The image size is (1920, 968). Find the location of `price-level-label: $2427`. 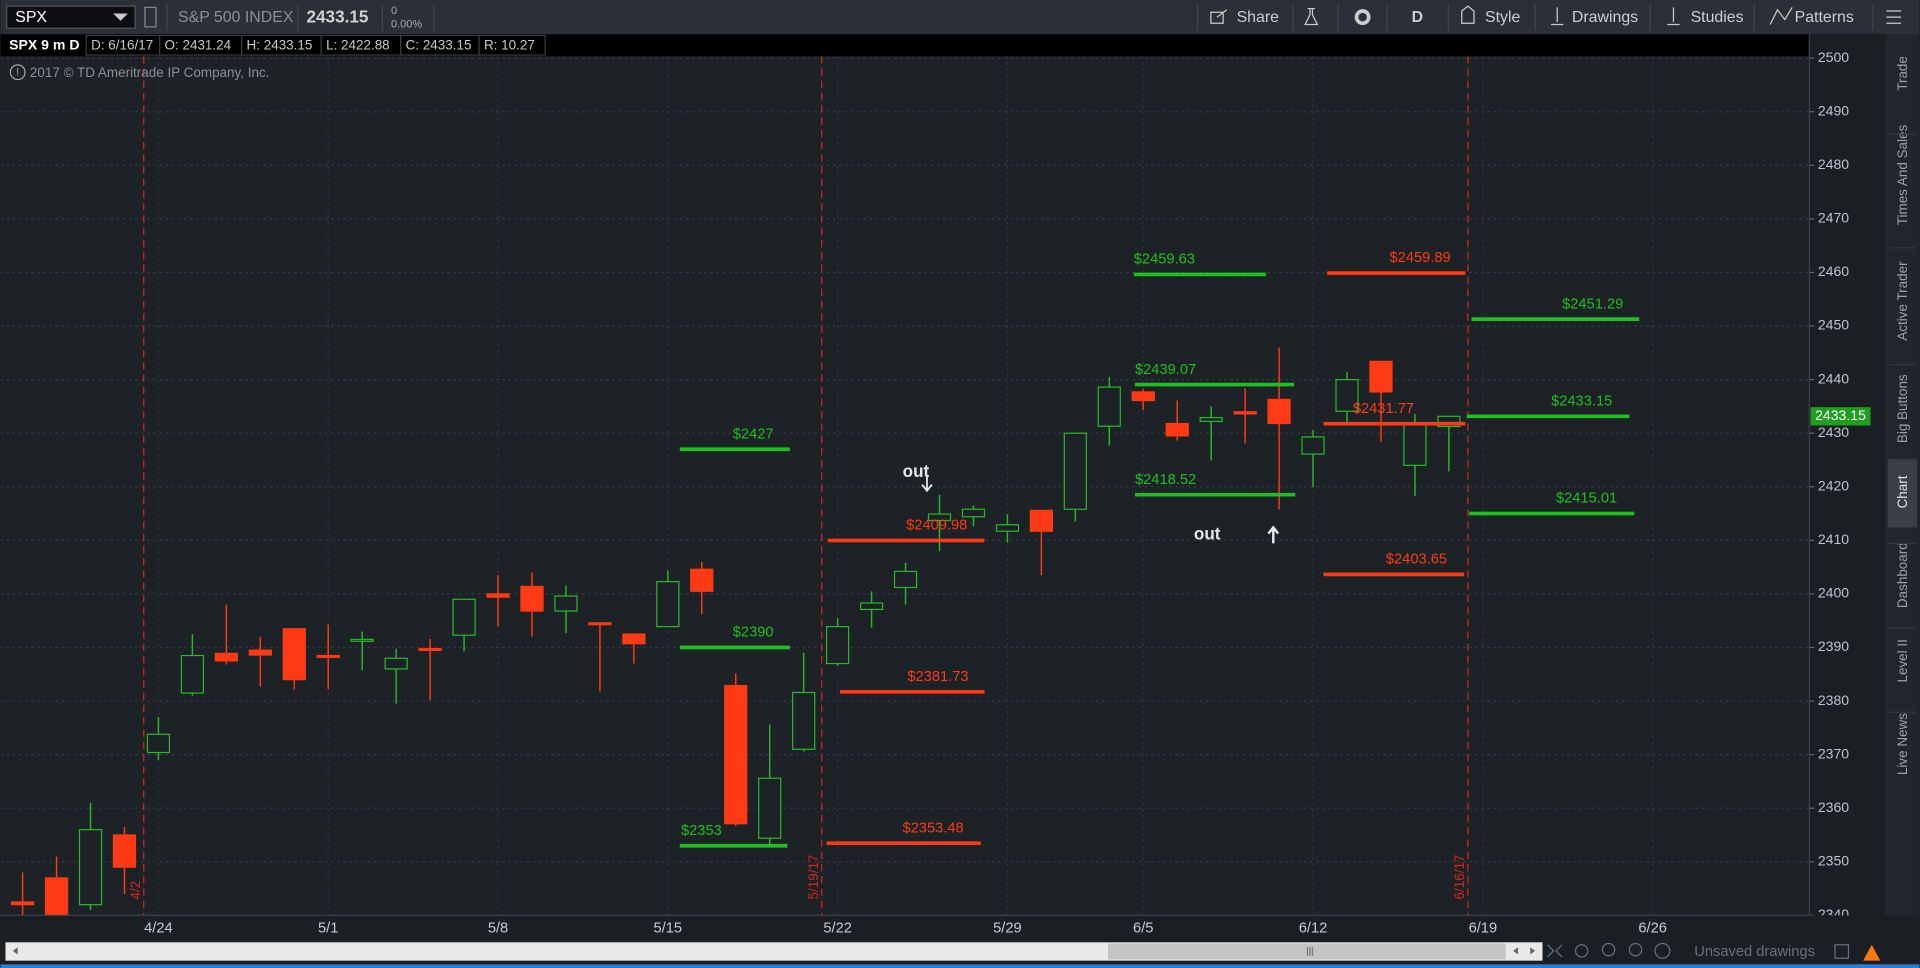

price-level-label: $2427 is located at coordinates (753, 434).